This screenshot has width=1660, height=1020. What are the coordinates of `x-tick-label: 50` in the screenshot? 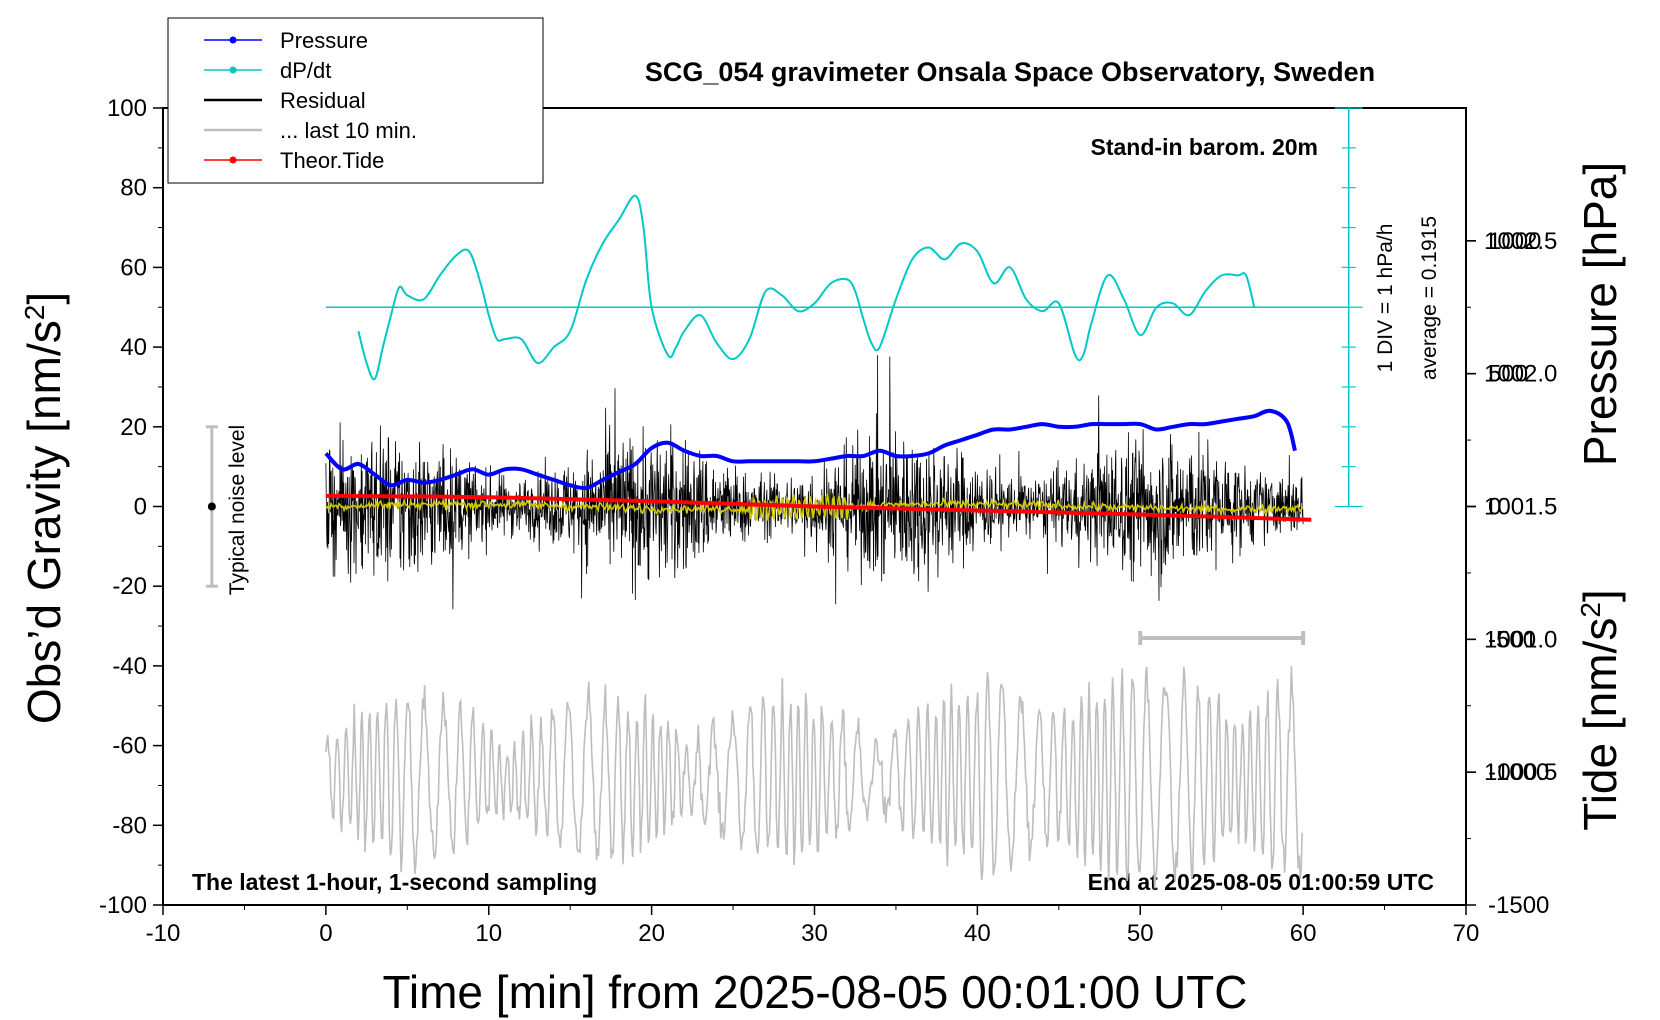 It's located at (1140, 933).